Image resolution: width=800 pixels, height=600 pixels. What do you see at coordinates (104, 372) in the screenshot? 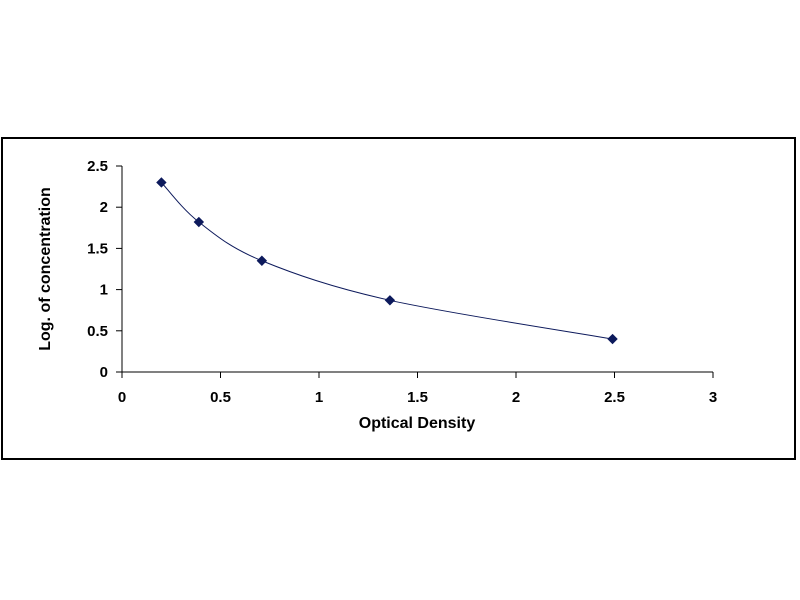
I see `y-tick-label: 0` at bounding box center [104, 372].